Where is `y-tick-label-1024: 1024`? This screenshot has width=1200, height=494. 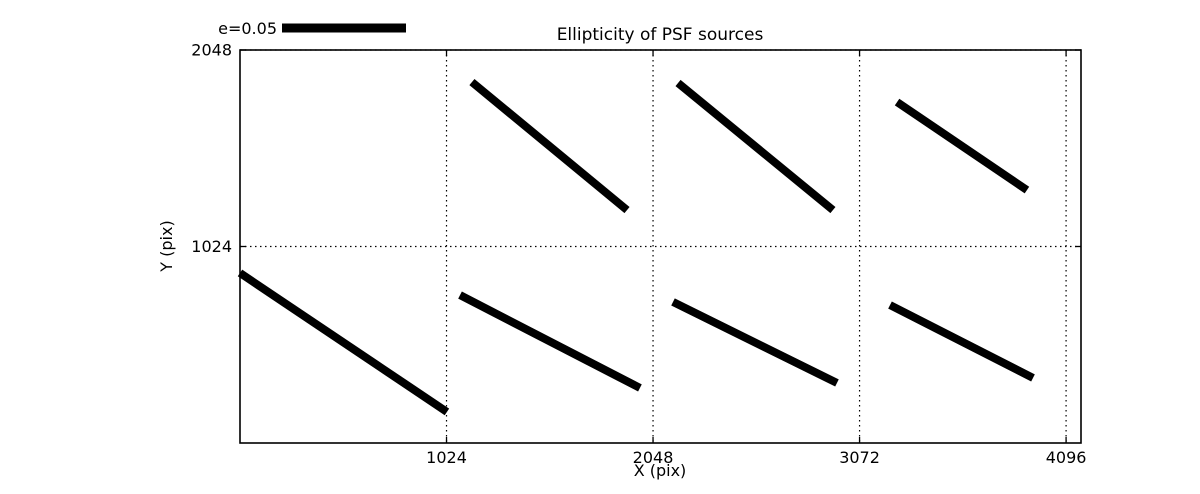
y-tick-label-1024: 1024 is located at coordinates (211, 246).